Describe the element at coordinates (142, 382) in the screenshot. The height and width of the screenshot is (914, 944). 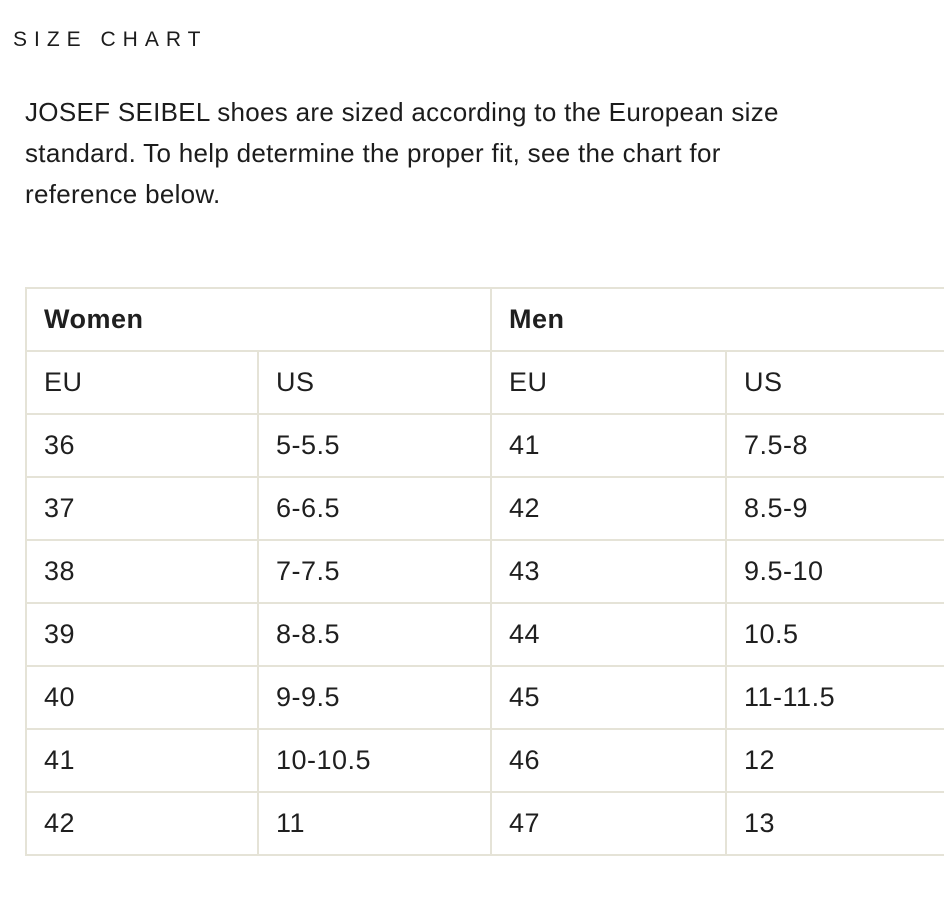
I see `column-header-women-eu: EU` at that location.